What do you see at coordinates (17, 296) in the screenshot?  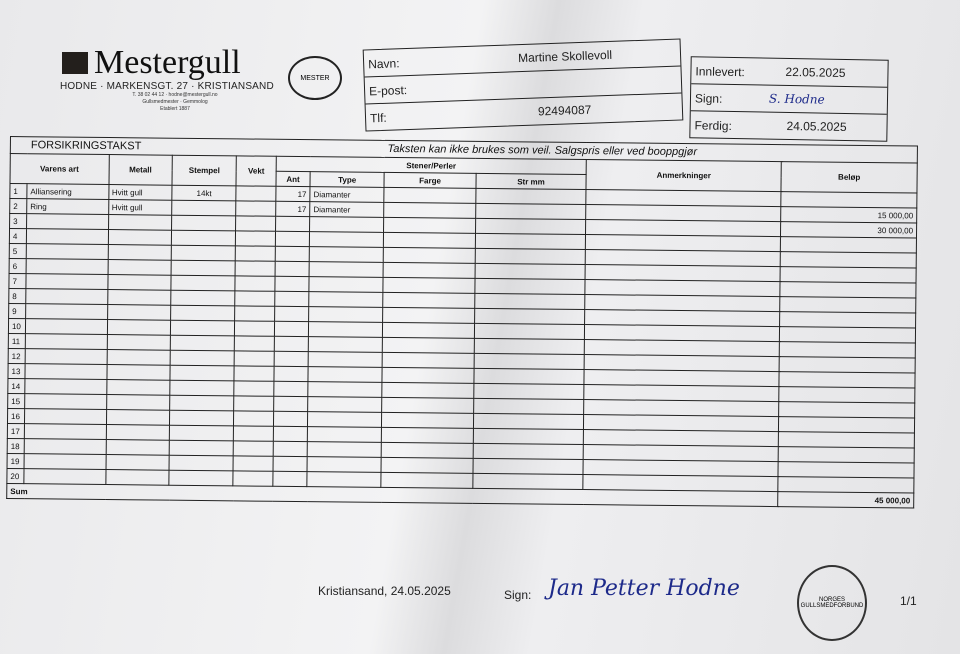 I see `cell-no: 8` at bounding box center [17, 296].